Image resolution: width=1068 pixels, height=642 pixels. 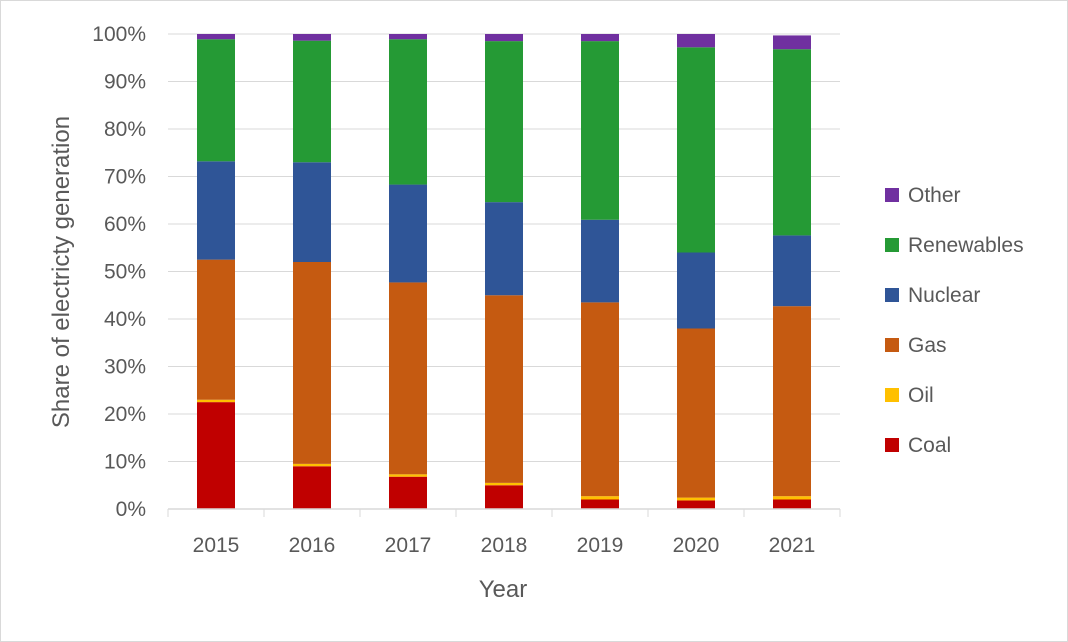 I want to click on bar-segment-other-2017, so click(x=408, y=37).